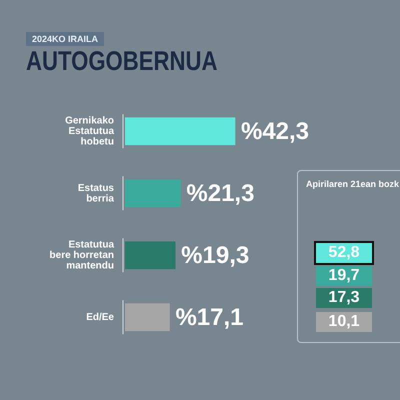  I want to click on data-label: %21,3, so click(220, 193).